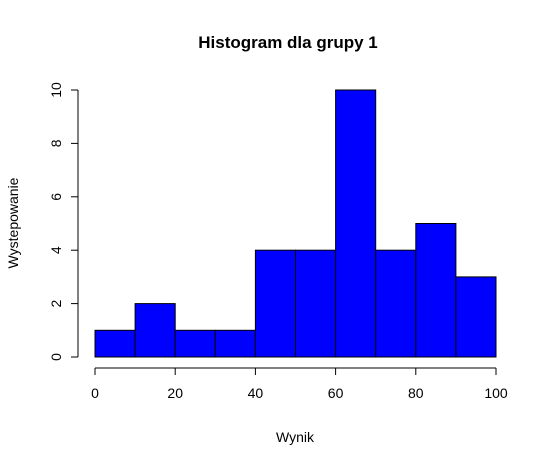 This screenshot has height=466, width=553. I want to click on y-axis: 0 2 4 6 8 10, so click(63, 221).